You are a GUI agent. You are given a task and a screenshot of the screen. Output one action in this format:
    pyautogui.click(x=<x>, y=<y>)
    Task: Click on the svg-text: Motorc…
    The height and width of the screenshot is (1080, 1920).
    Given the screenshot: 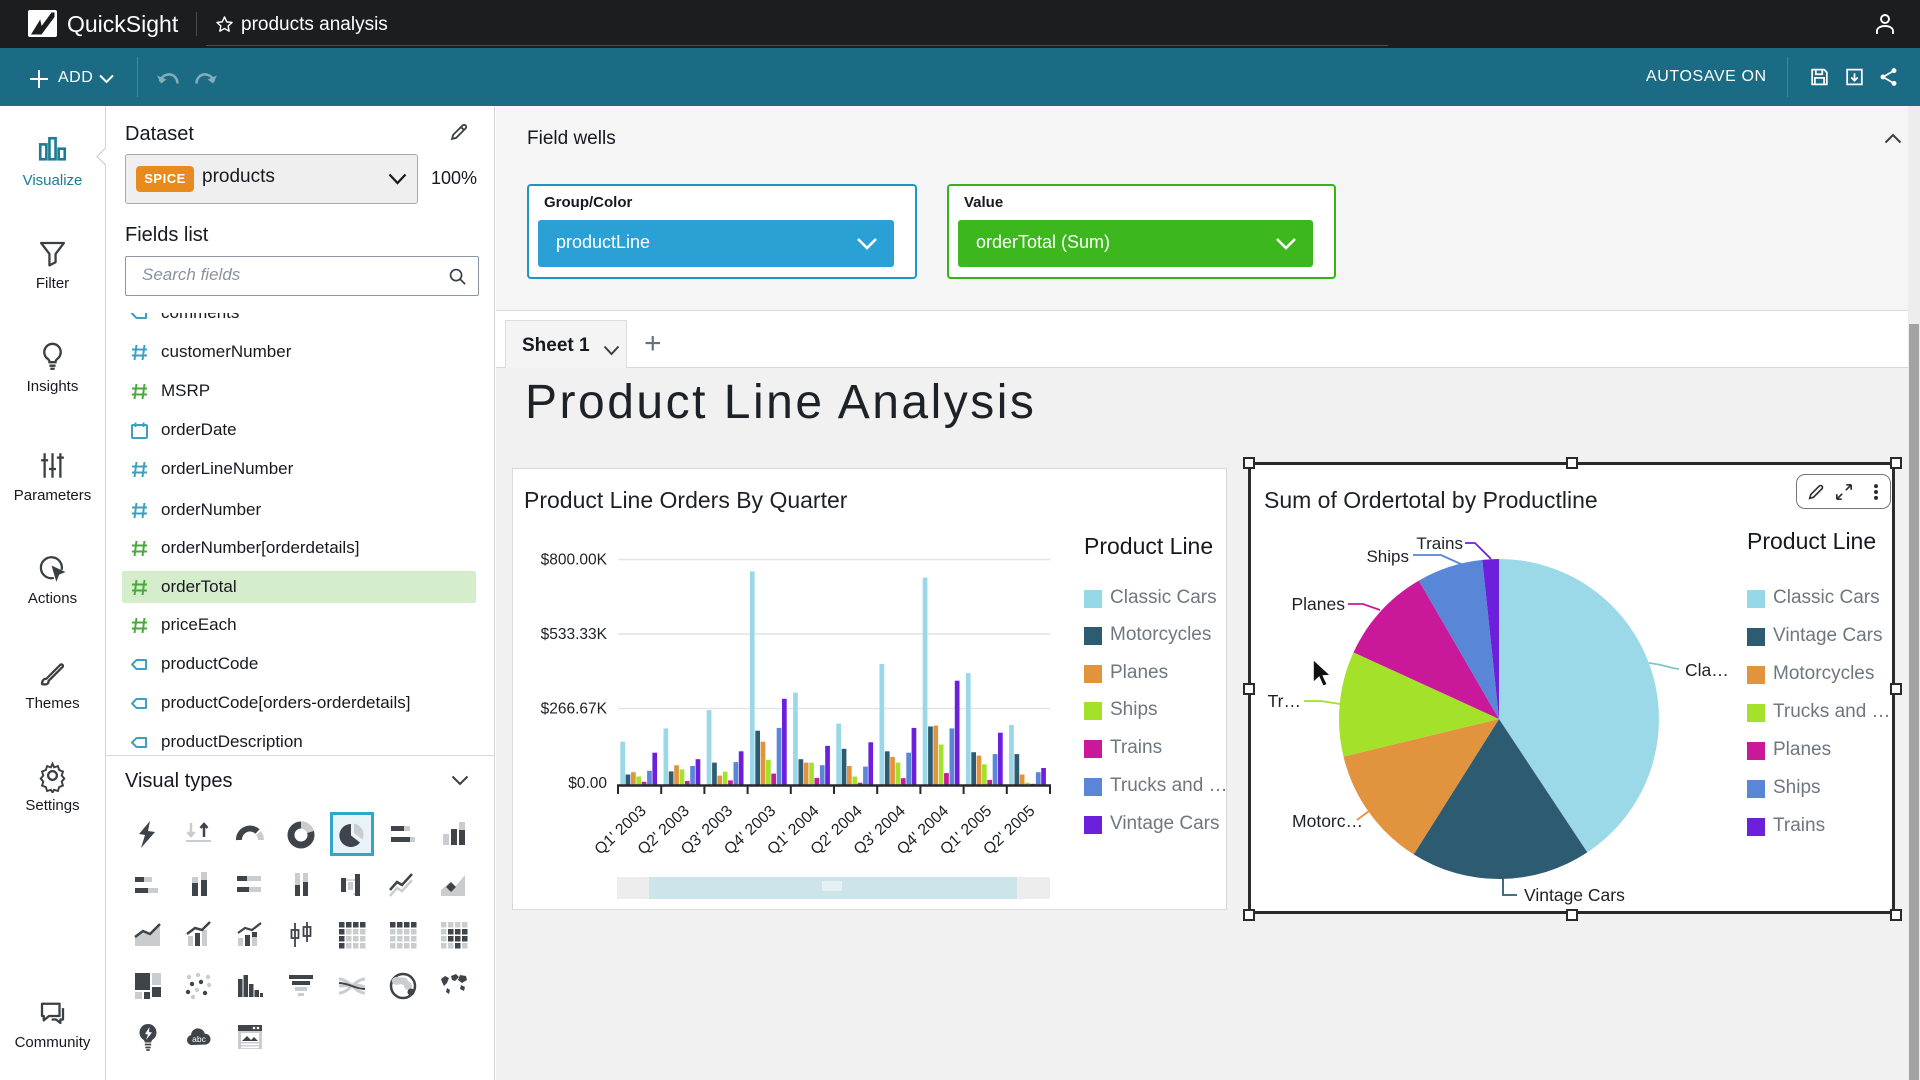 What is the action you would take?
    pyautogui.click(x=1327, y=821)
    